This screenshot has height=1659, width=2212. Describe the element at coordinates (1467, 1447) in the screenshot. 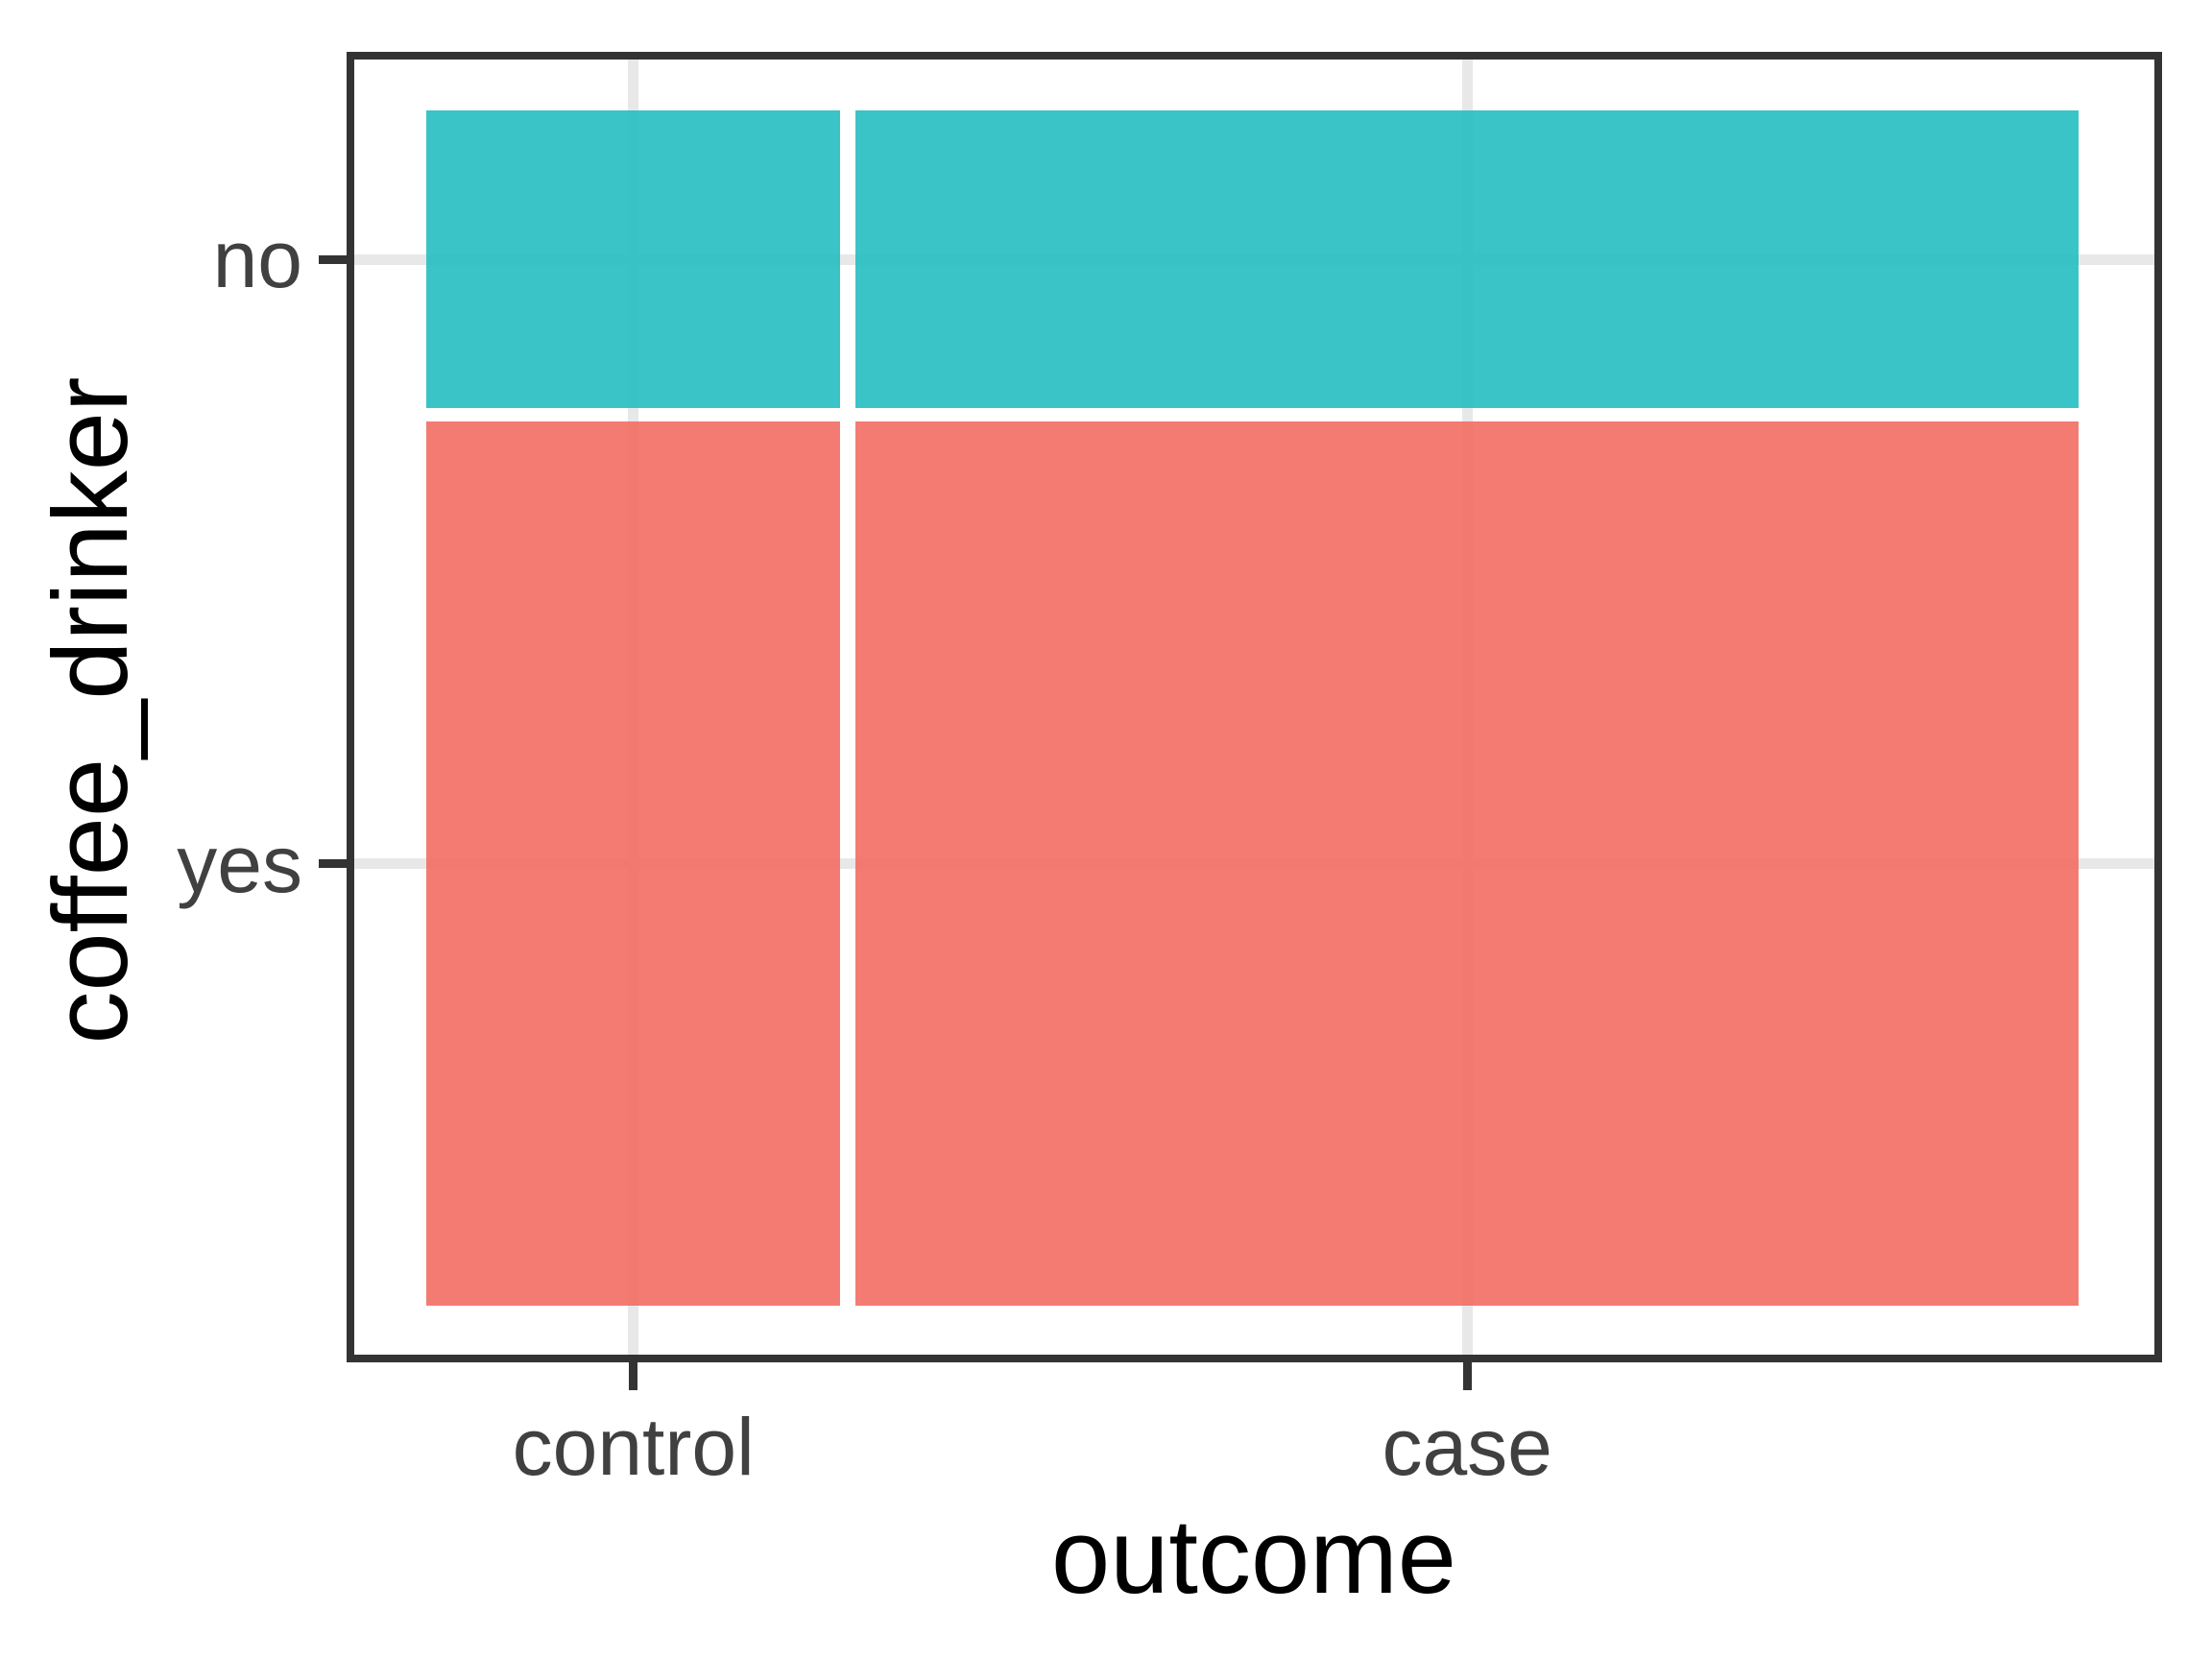

I see `x-tick-label-case: case` at that location.